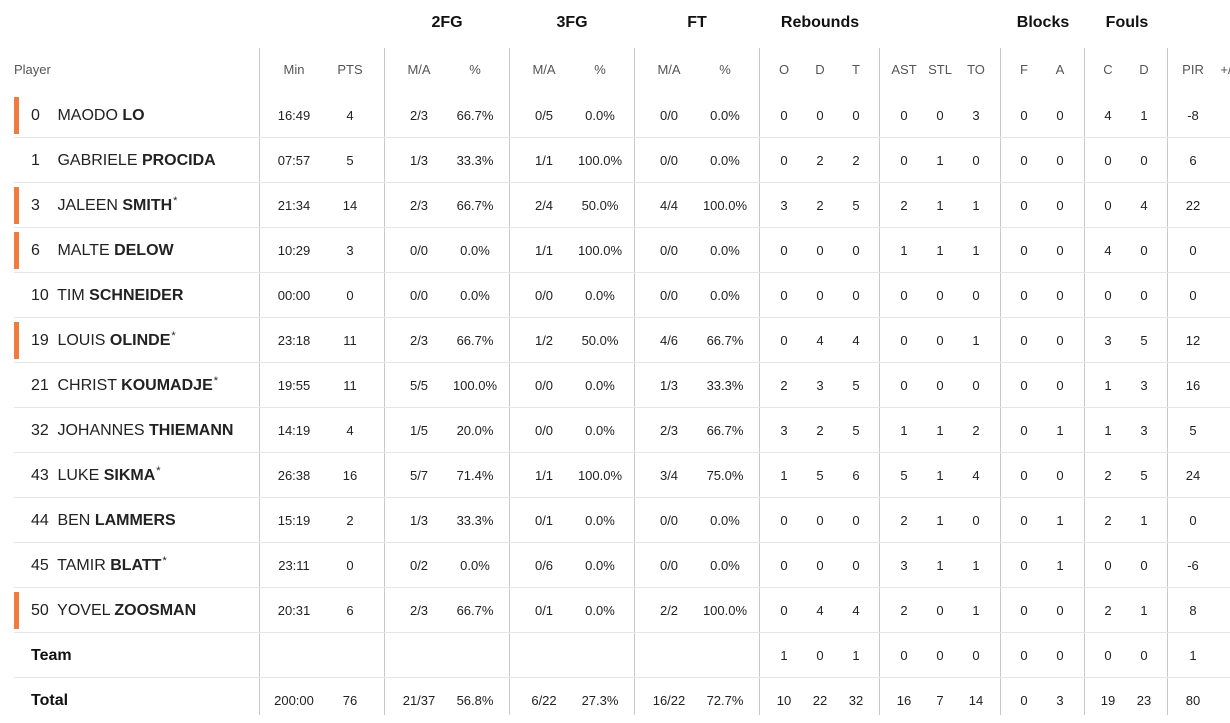 The image size is (1230, 723). Describe the element at coordinates (1024, 69) in the screenshot. I see `column-header-blk-f: F` at that location.